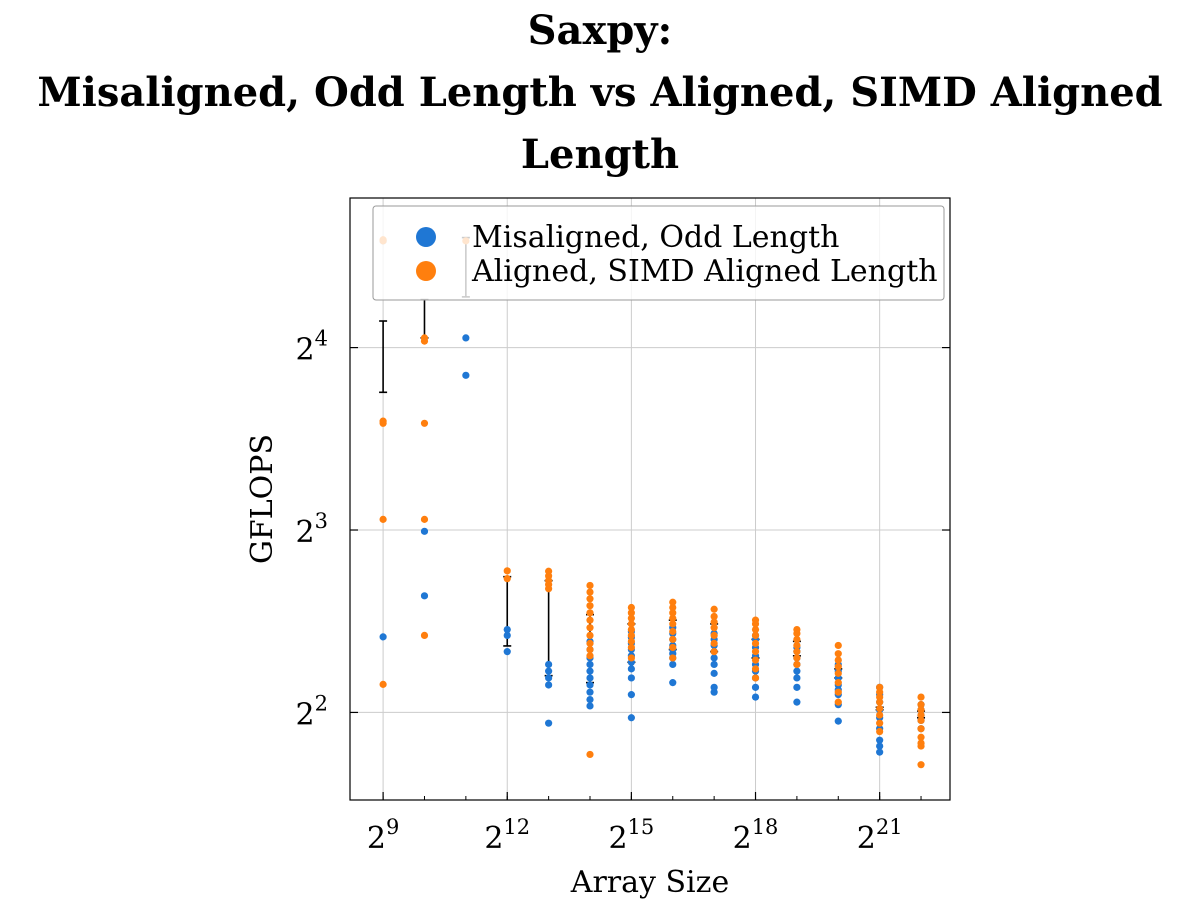 This screenshot has width=1200, height=900. I want to click on legend-marker-aligned, so click(426, 271).